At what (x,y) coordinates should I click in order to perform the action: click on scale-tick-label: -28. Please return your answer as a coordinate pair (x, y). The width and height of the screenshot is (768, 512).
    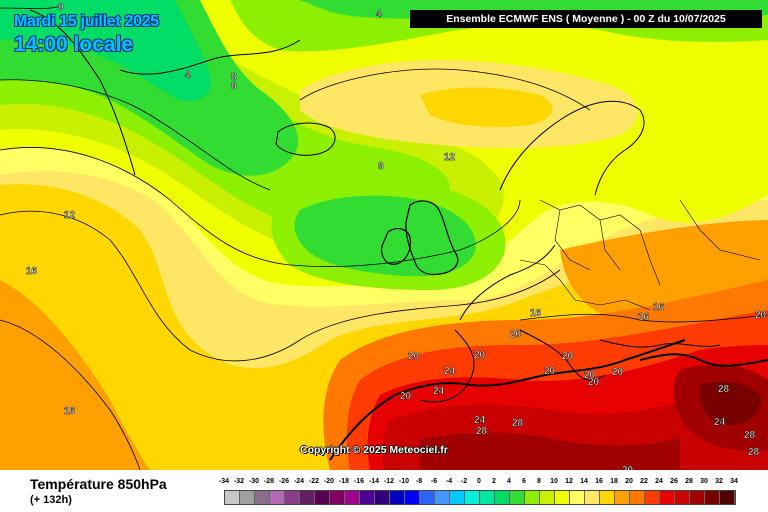
    Looking at the image, I should click on (269, 481).